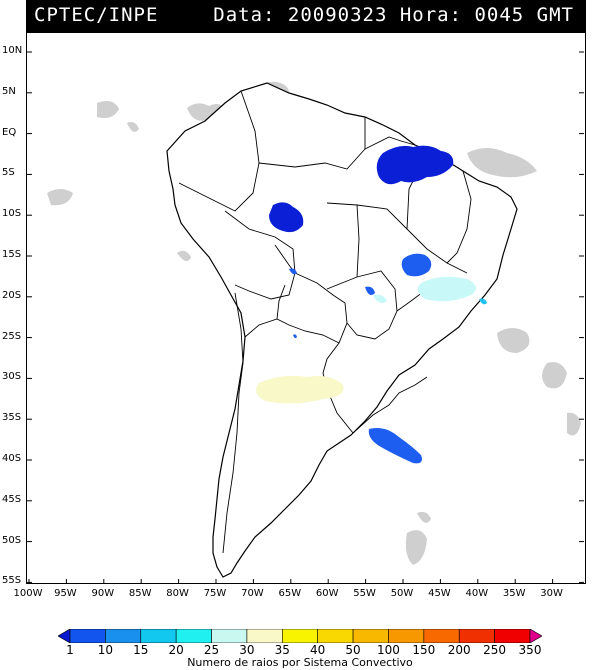  What do you see at coordinates (105, 650) in the screenshot?
I see `colorbar-tick-label: 10` at bounding box center [105, 650].